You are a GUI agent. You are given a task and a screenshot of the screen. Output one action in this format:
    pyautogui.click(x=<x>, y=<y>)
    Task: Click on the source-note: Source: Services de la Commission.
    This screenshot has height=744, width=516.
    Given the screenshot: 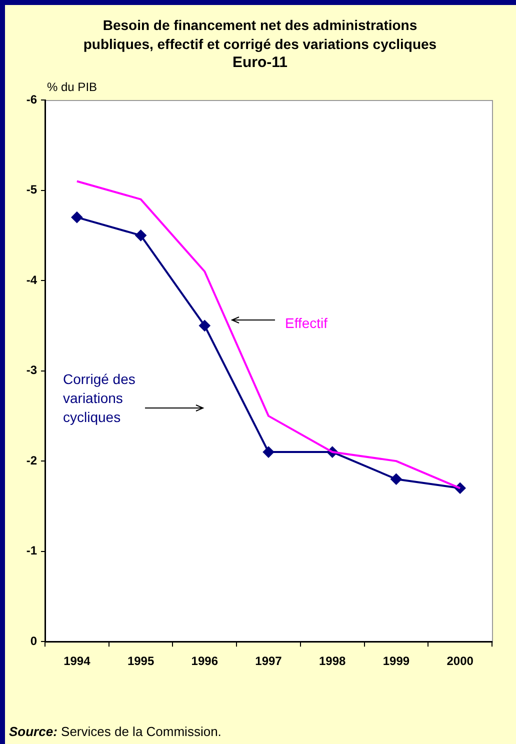 What is the action you would take?
    pyautogui.click(x=115, y=731)
    